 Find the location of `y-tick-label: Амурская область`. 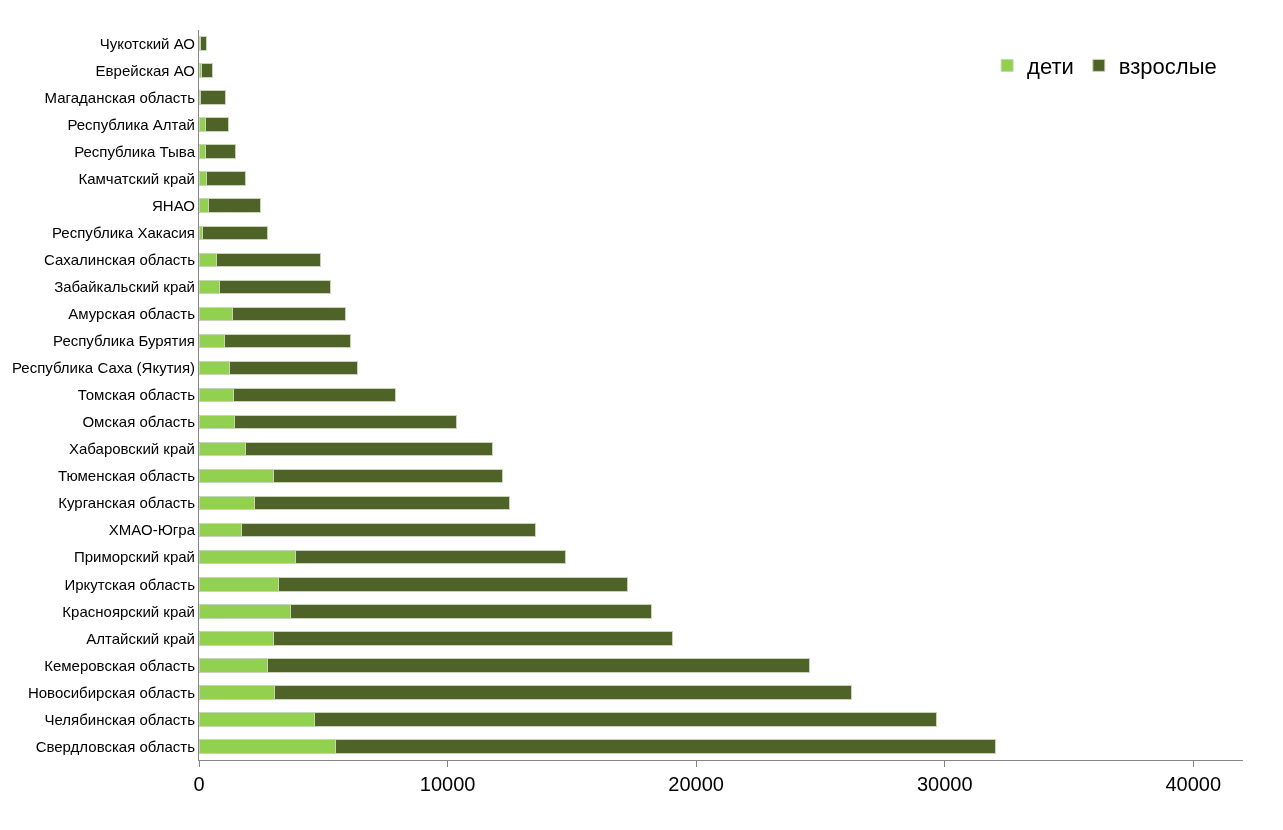

y-tick-label: Амурская область is located at coordinates (132, 314).